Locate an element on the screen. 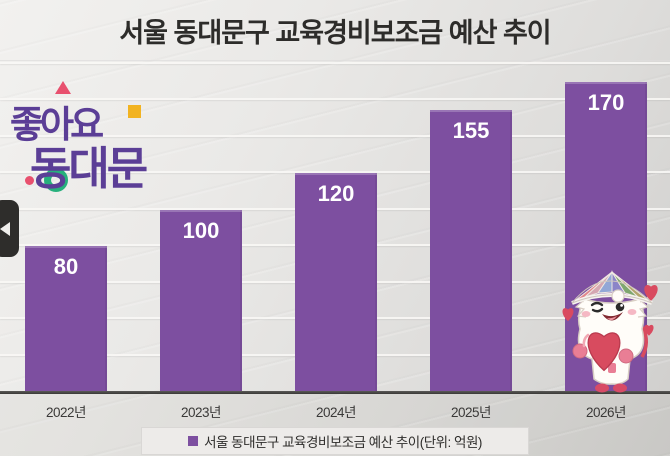 This screenshot has height=456, width=670. bar-value-label: 170 is located at coordinates (606, 103).